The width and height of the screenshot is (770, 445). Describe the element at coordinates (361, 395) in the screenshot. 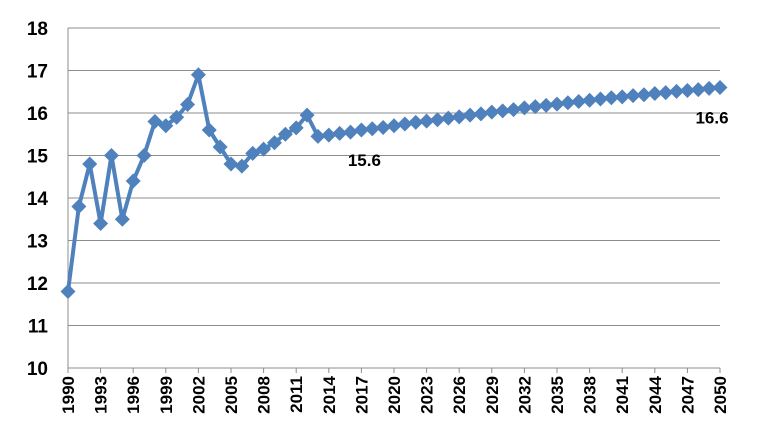

I see `x-tick-label: 2017` at that location.